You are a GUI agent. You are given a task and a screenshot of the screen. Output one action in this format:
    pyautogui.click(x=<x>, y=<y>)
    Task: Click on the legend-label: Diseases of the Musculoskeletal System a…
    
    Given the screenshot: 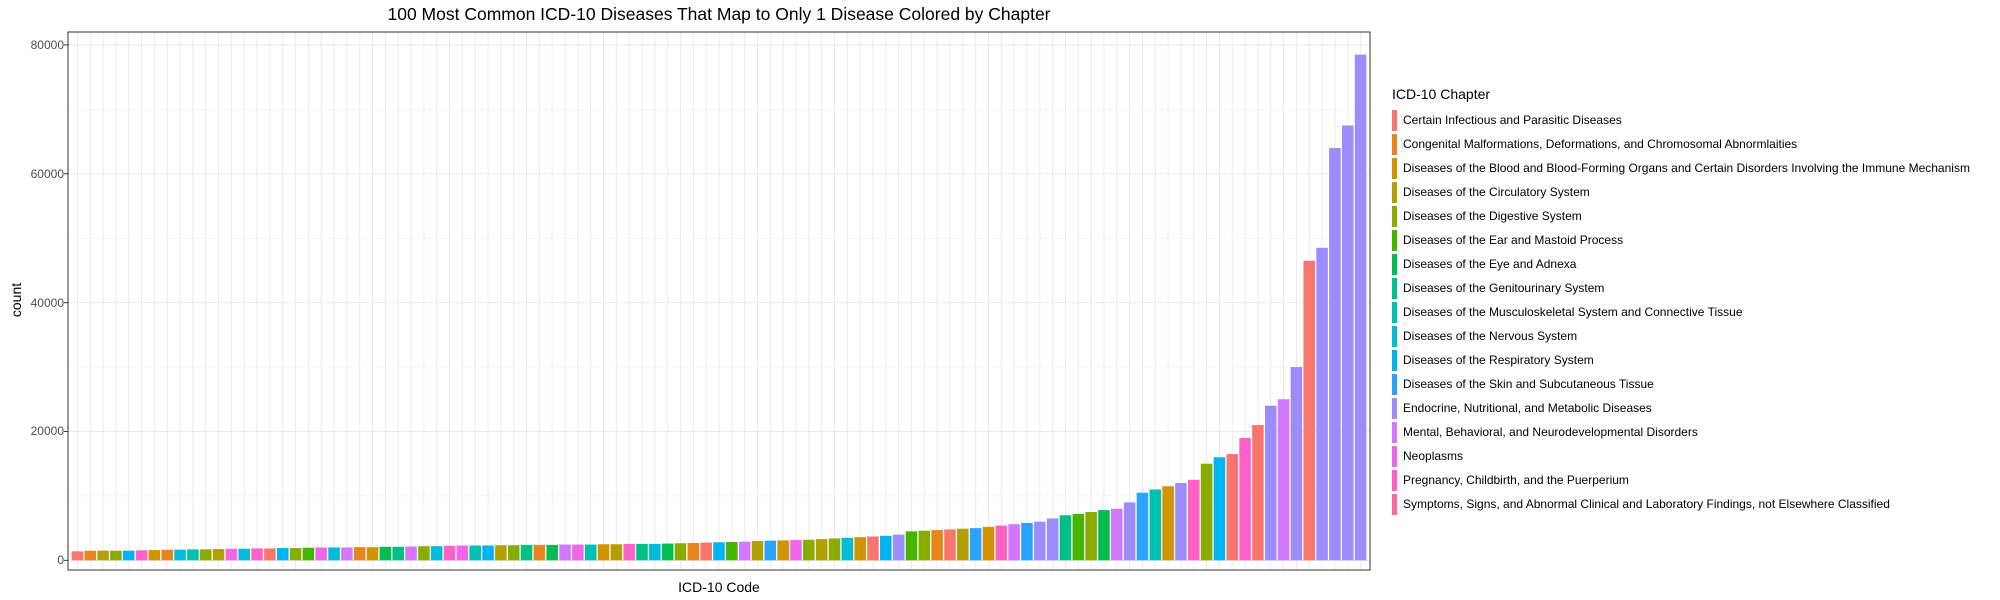 What is the action you would take?
    pyautogui.click(x=1573, y=312)
    